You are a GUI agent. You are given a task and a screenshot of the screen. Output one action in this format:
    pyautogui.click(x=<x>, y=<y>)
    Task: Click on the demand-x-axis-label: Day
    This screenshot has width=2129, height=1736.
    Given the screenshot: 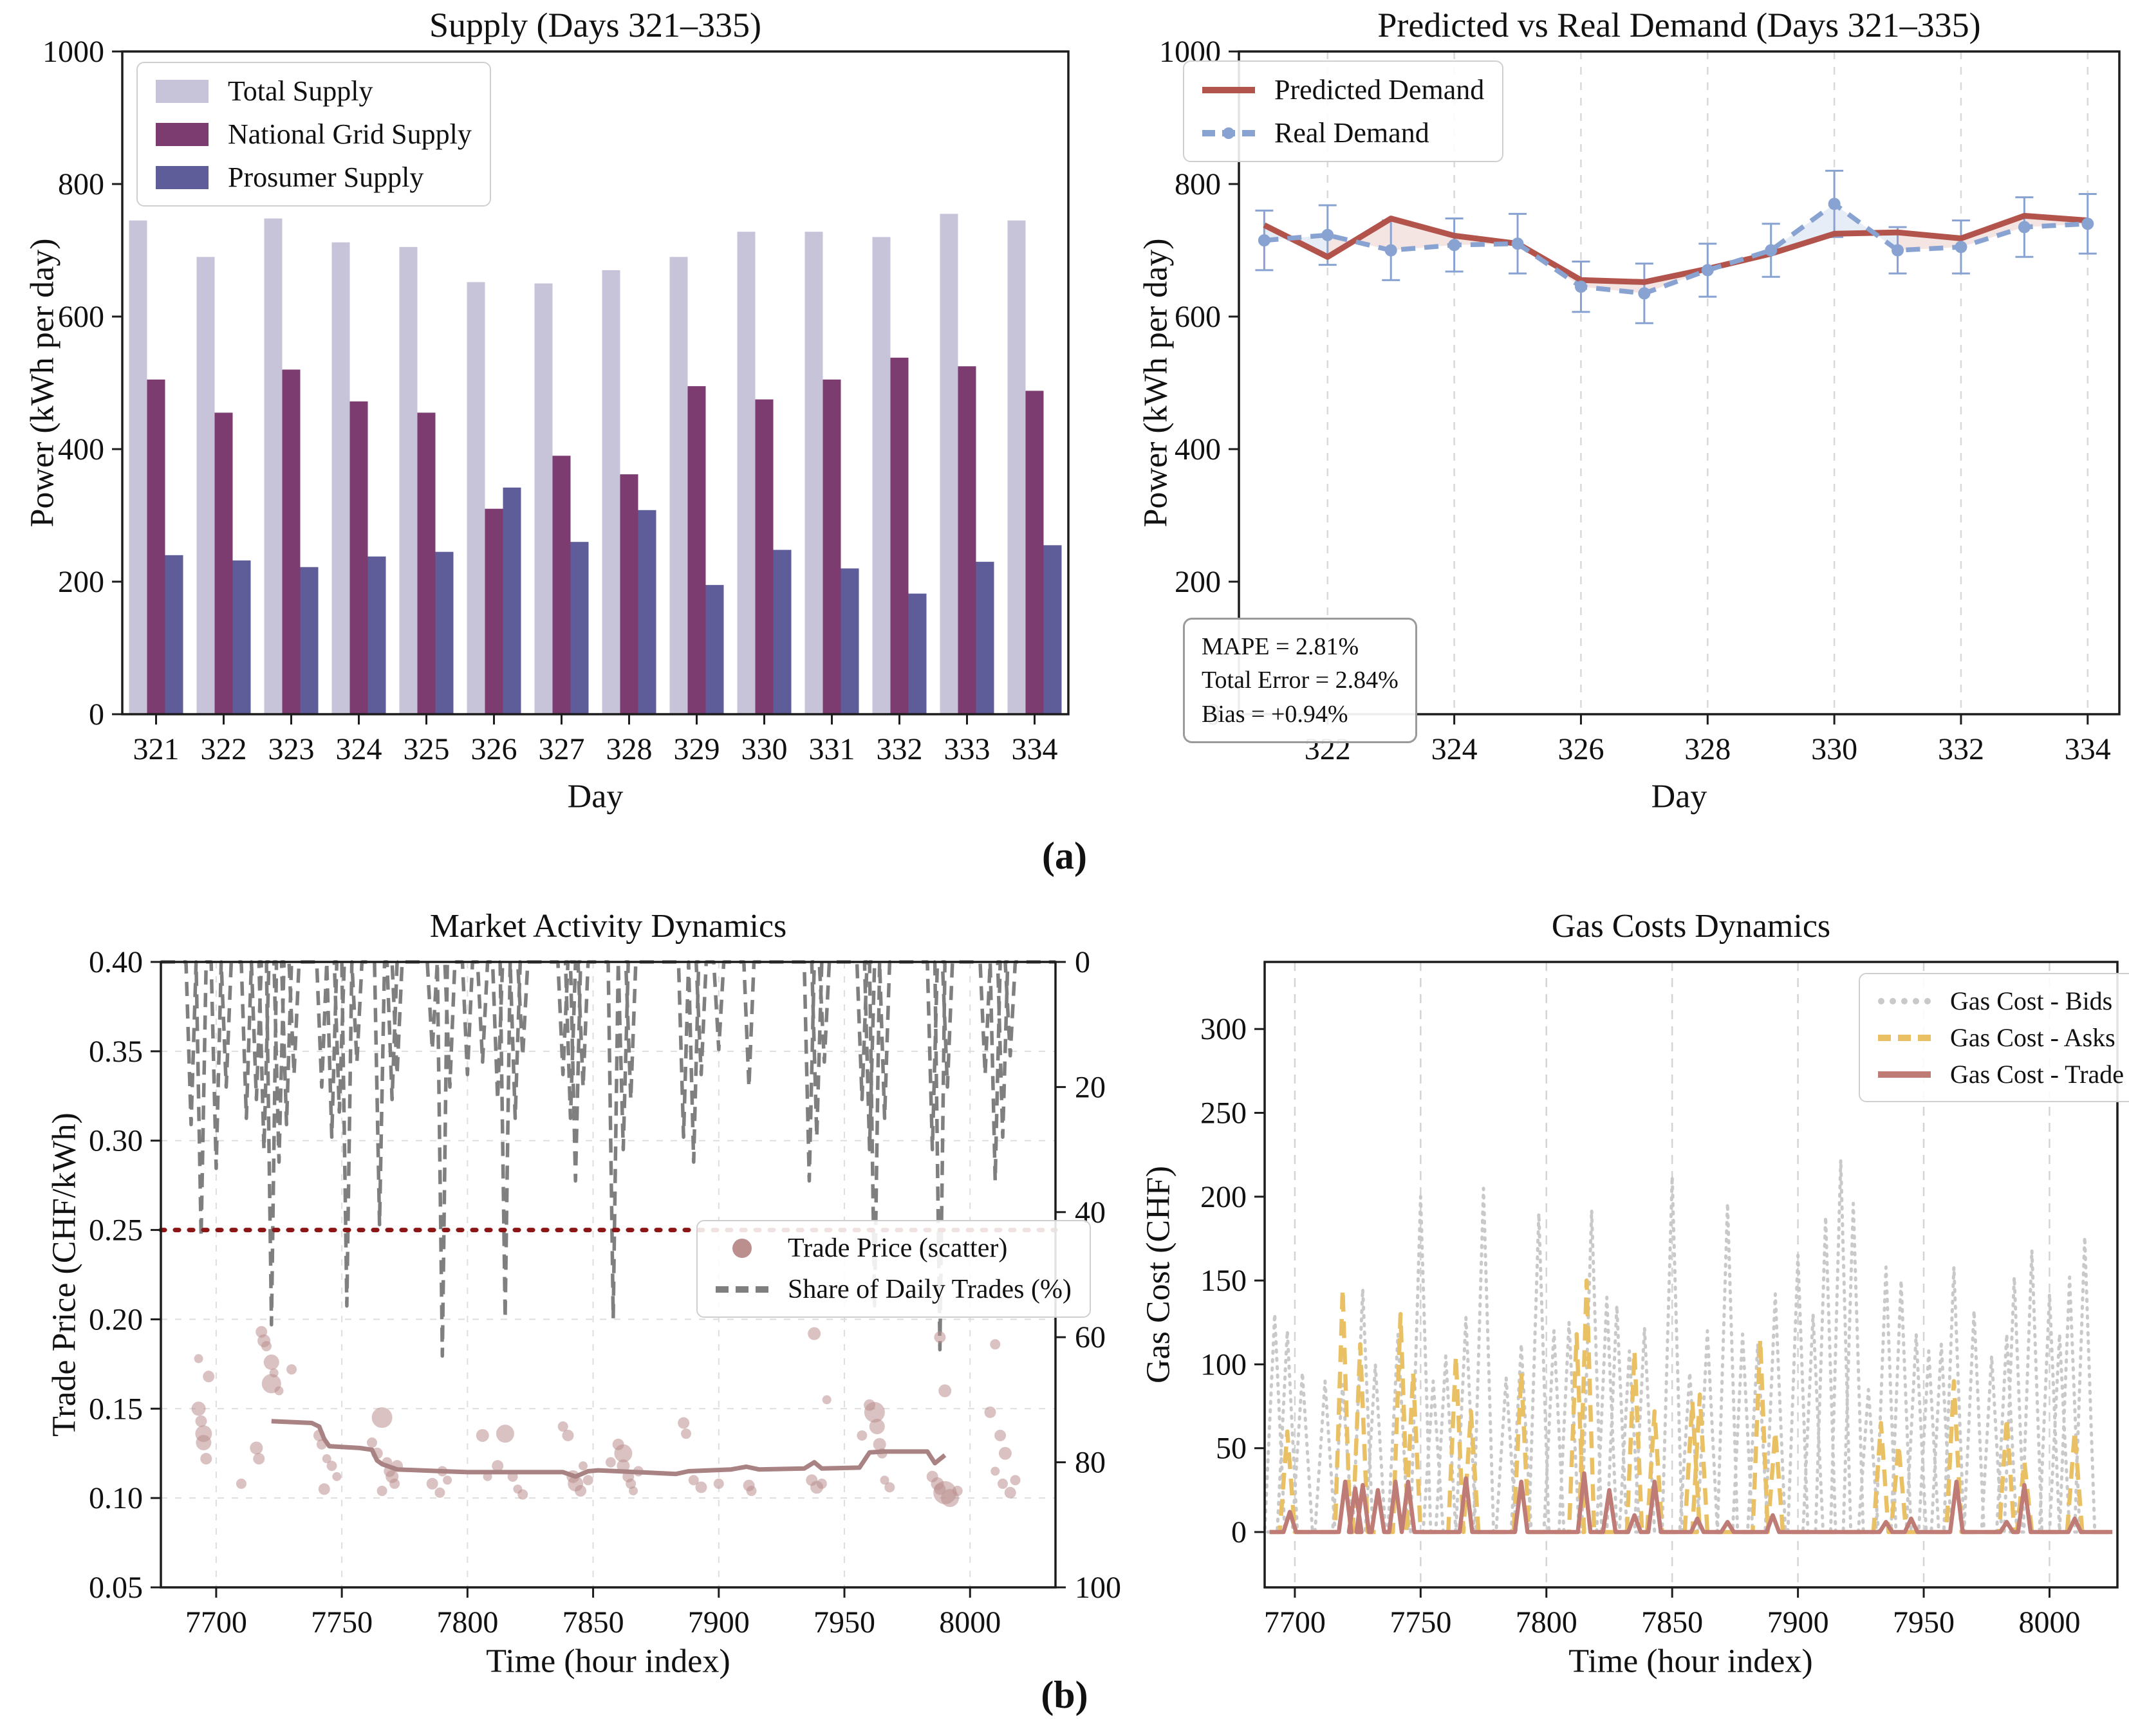 What is the action you would take?
    pyautogui.click(x=1679, y=796)
    